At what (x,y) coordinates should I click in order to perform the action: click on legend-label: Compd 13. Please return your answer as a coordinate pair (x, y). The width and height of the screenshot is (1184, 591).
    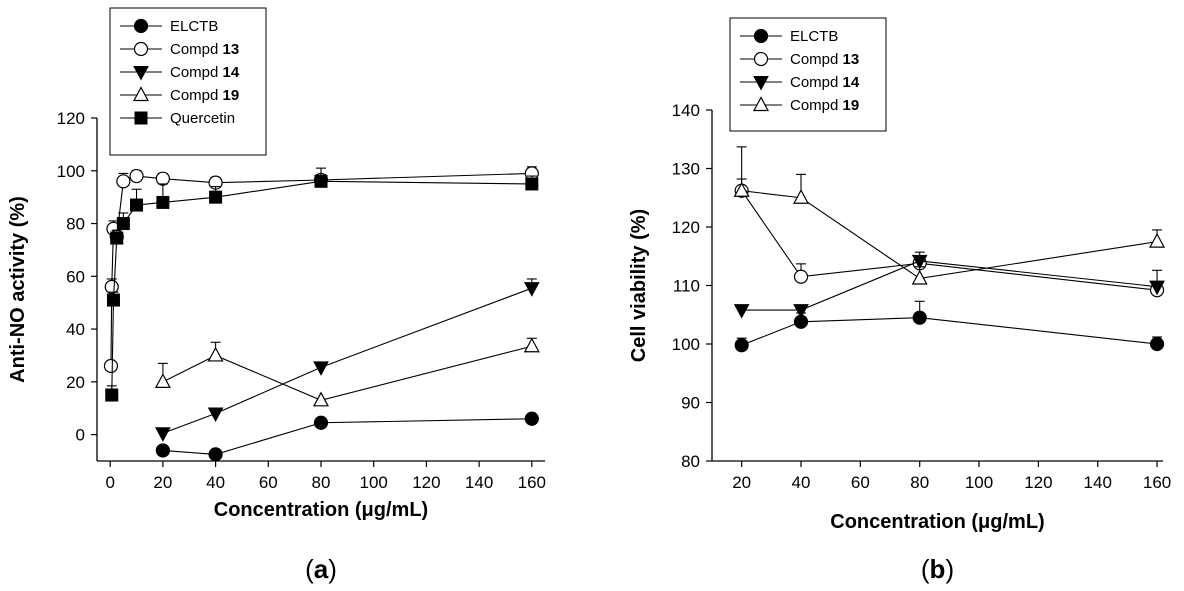
    Looking at the image, I should click on (204, 49).